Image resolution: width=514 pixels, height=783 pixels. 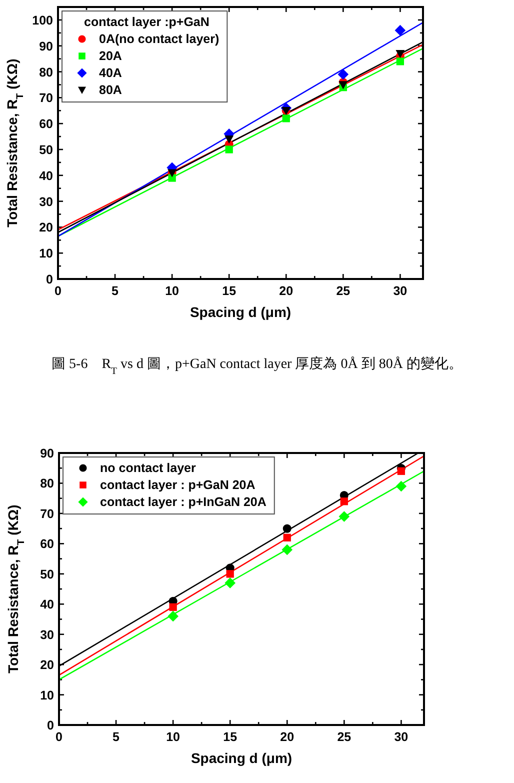 I want to click on legend-label: 80A, so click(x=110, y=90).